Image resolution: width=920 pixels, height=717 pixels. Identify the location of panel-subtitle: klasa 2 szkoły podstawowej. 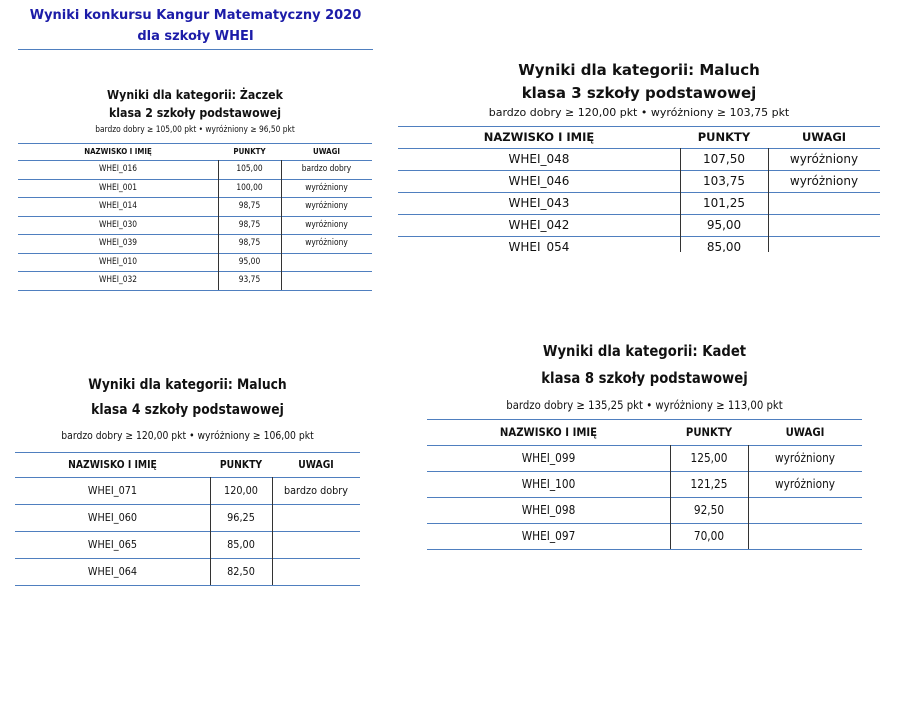
(195, 112).